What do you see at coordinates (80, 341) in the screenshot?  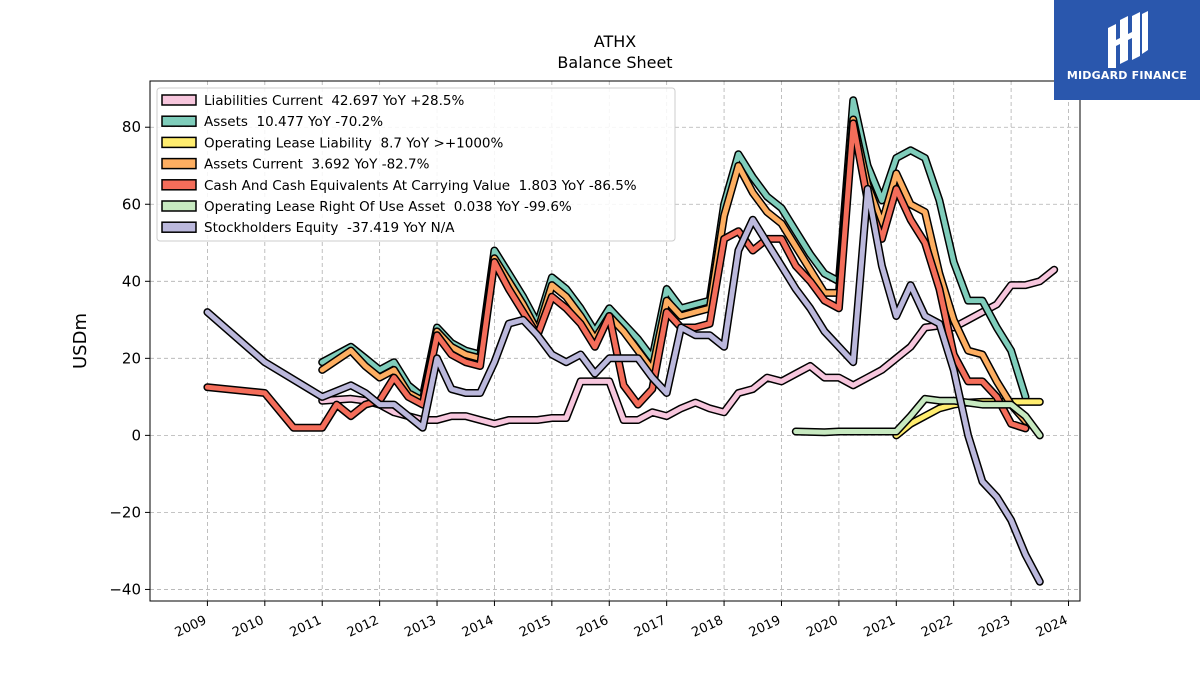 I see `y-axis-label: USDm` at bounding box center [80, 341].